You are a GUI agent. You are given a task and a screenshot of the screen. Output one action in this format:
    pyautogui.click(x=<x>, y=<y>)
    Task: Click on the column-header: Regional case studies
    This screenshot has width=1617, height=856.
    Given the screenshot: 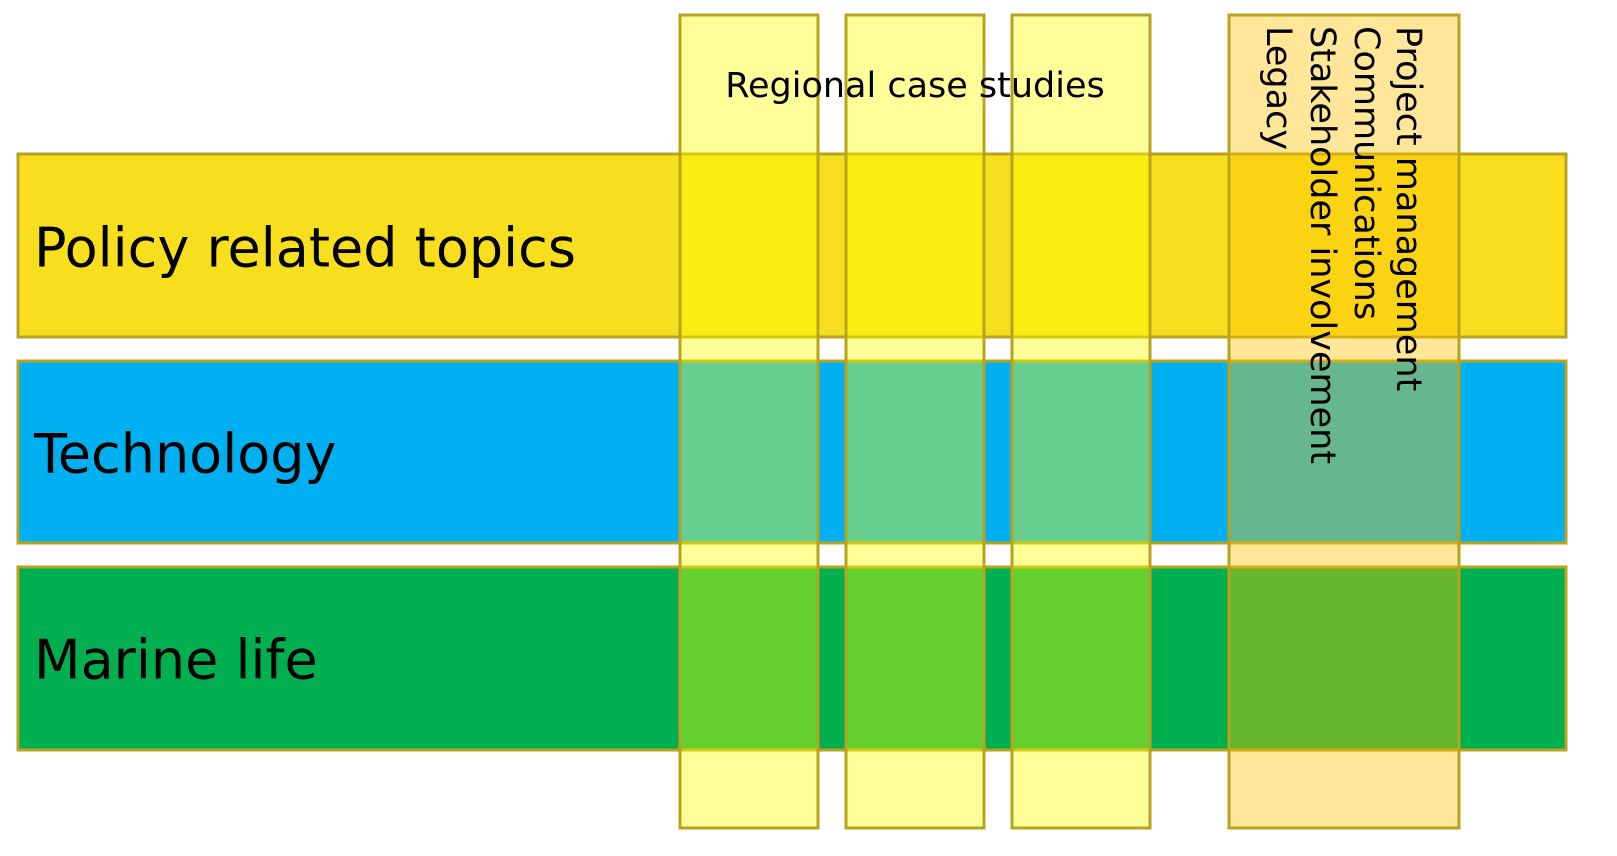 What is the action you would take?
    pyautogui.click(x=915, y=86)
    